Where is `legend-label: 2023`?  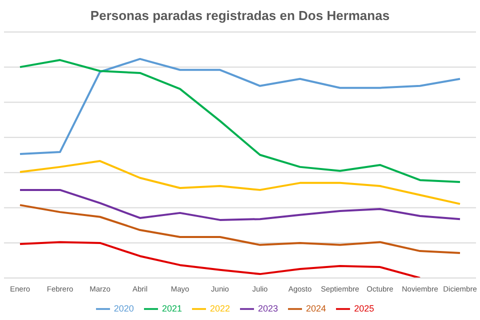
legend-label: 2023 is located at coordinates (268, 308).